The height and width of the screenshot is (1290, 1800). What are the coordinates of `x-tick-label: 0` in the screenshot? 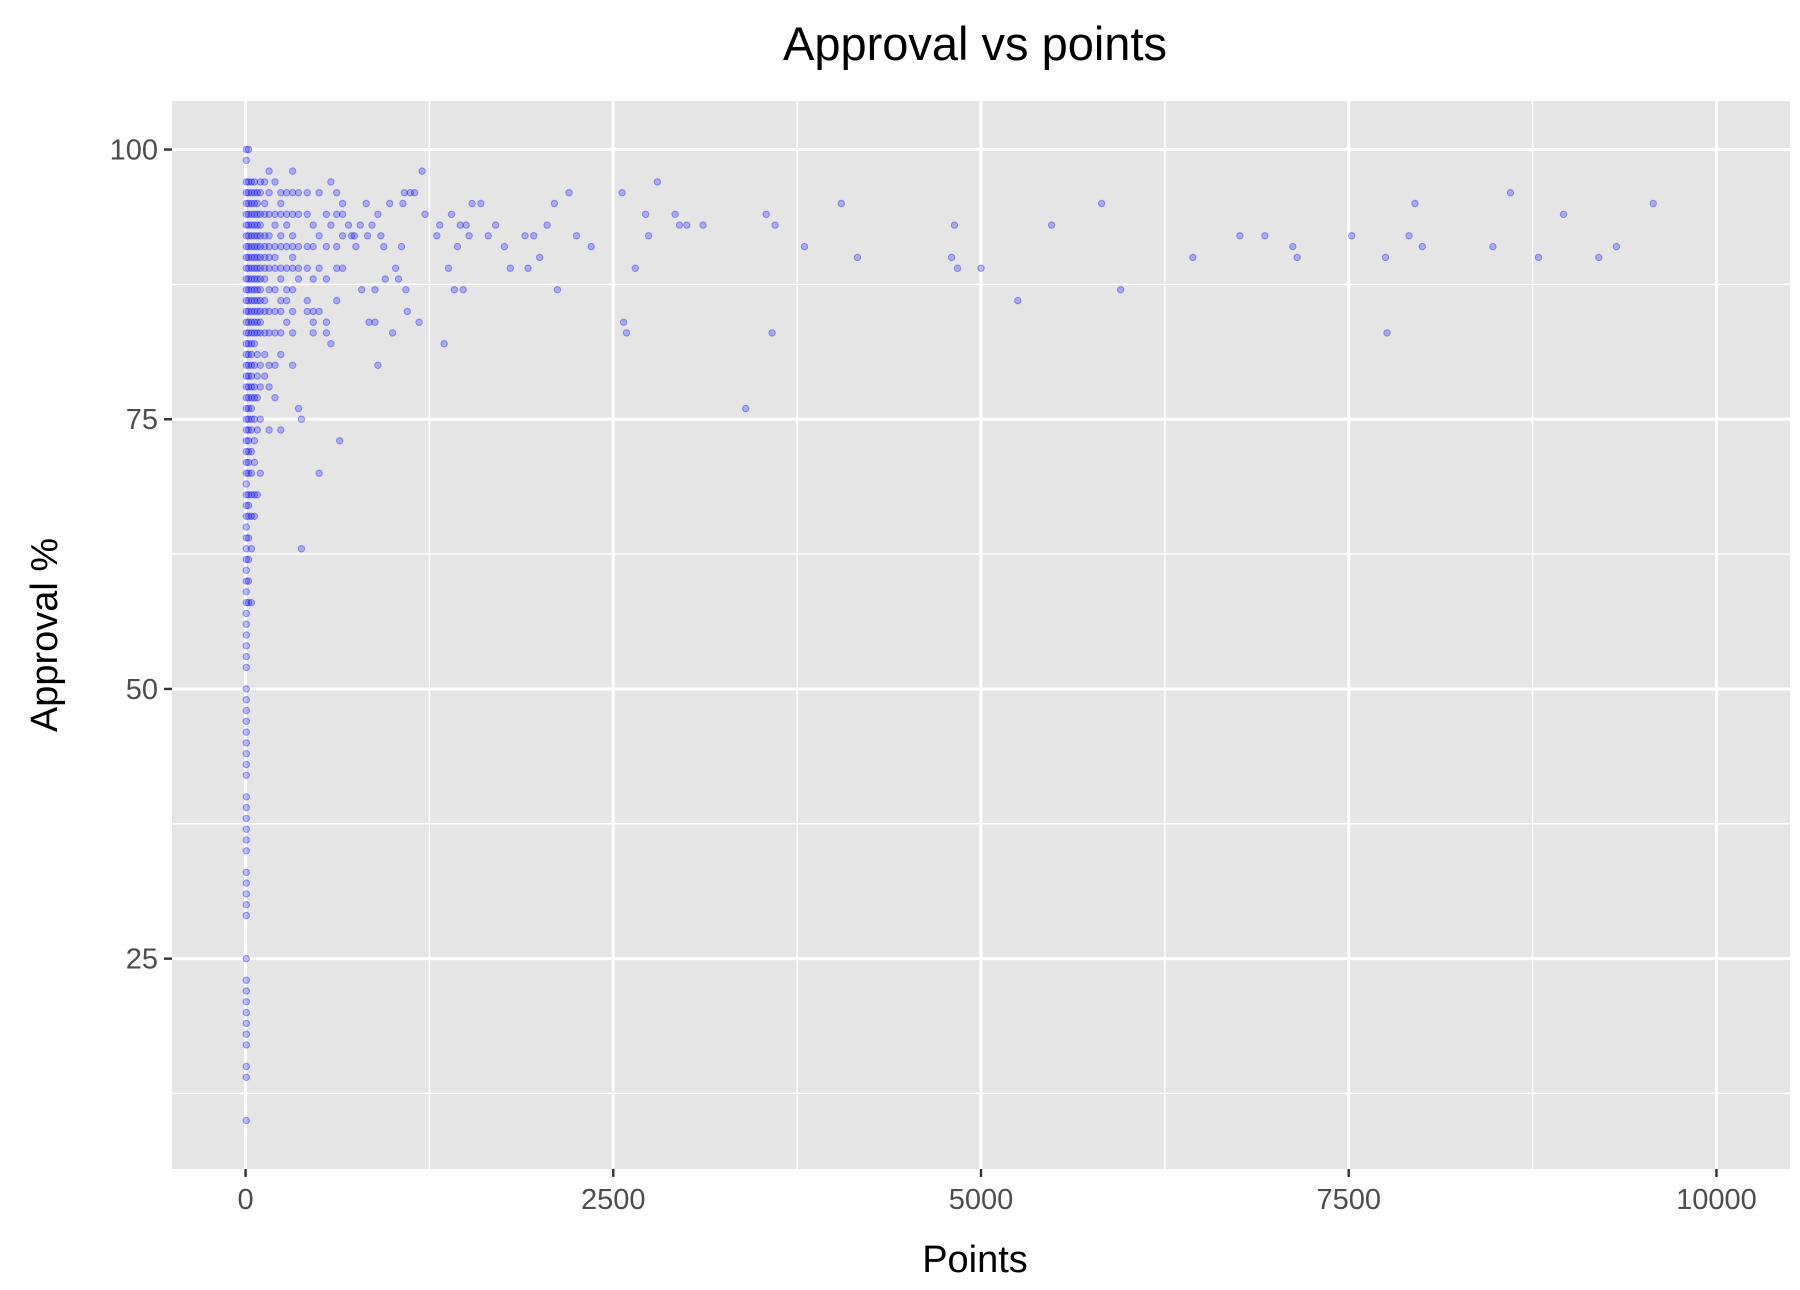 It's located at (245, 1200).